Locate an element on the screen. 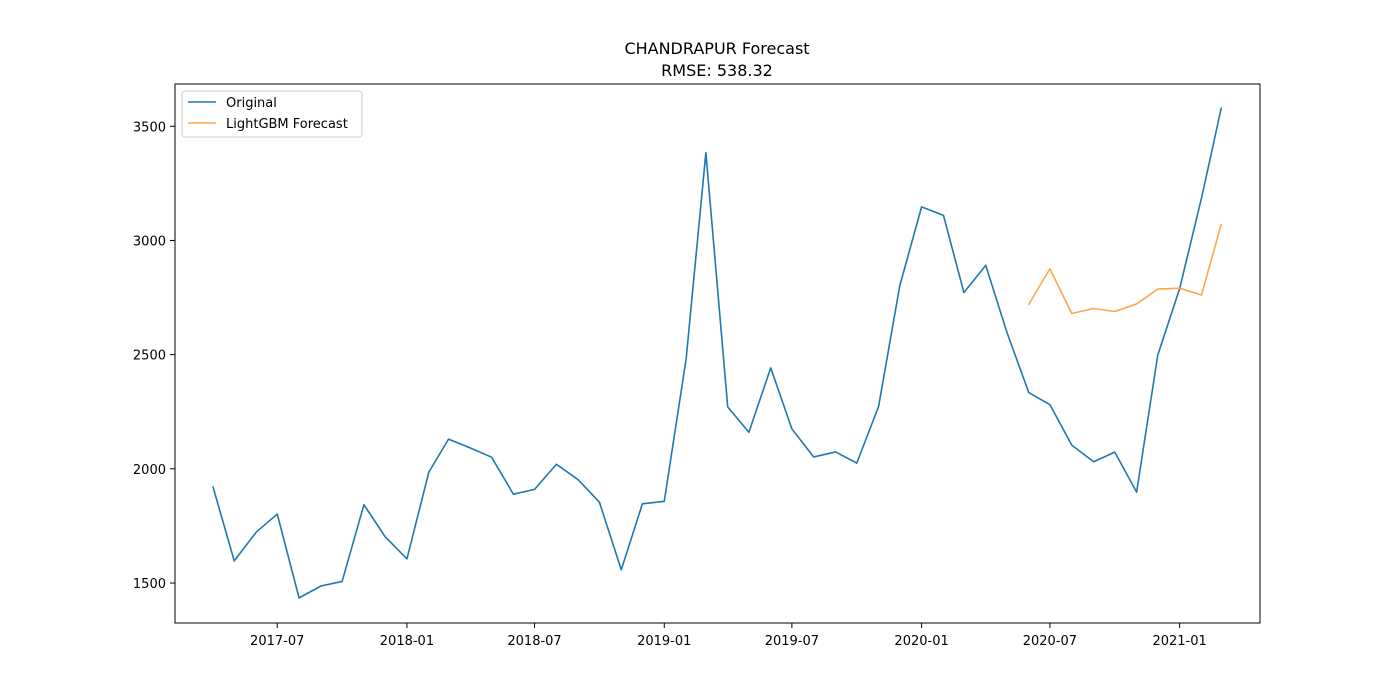 This screenshot has height=700, width=1400. legend-label: LightGBM Forecast is located at coordinates (287, 124).